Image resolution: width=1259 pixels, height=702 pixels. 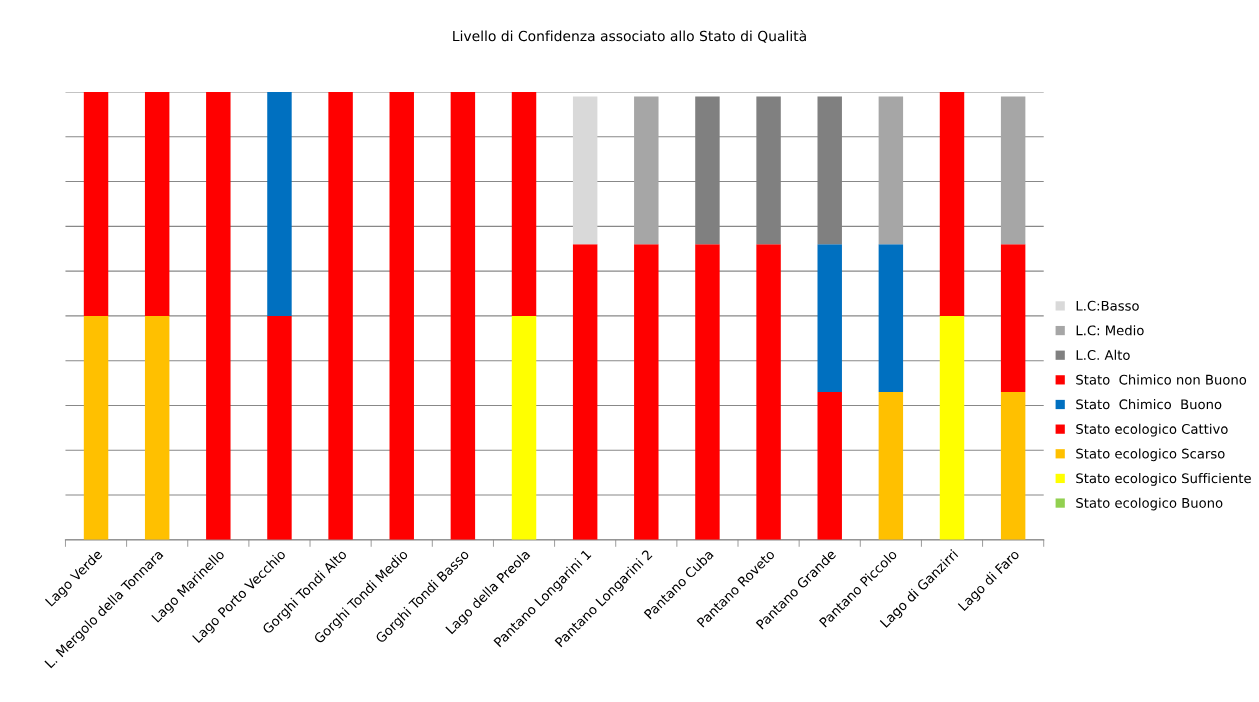 What do you see at coordinates (1149, 404) in the screenshot?
I see `legend-label: Stato Chimico Buono` at bounding box center [1149, 404].